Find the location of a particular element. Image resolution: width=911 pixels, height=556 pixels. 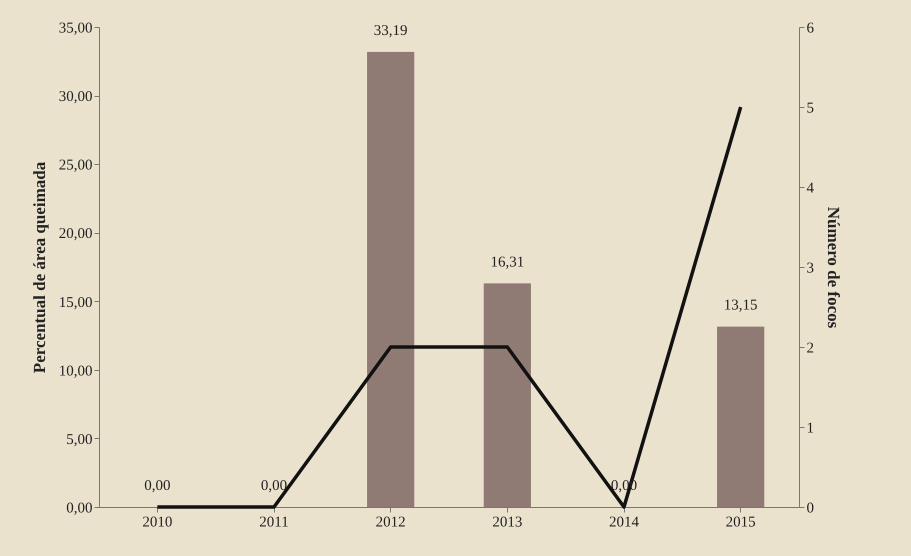

y2-tick-label: 4 is located at coordinates (810, 188).